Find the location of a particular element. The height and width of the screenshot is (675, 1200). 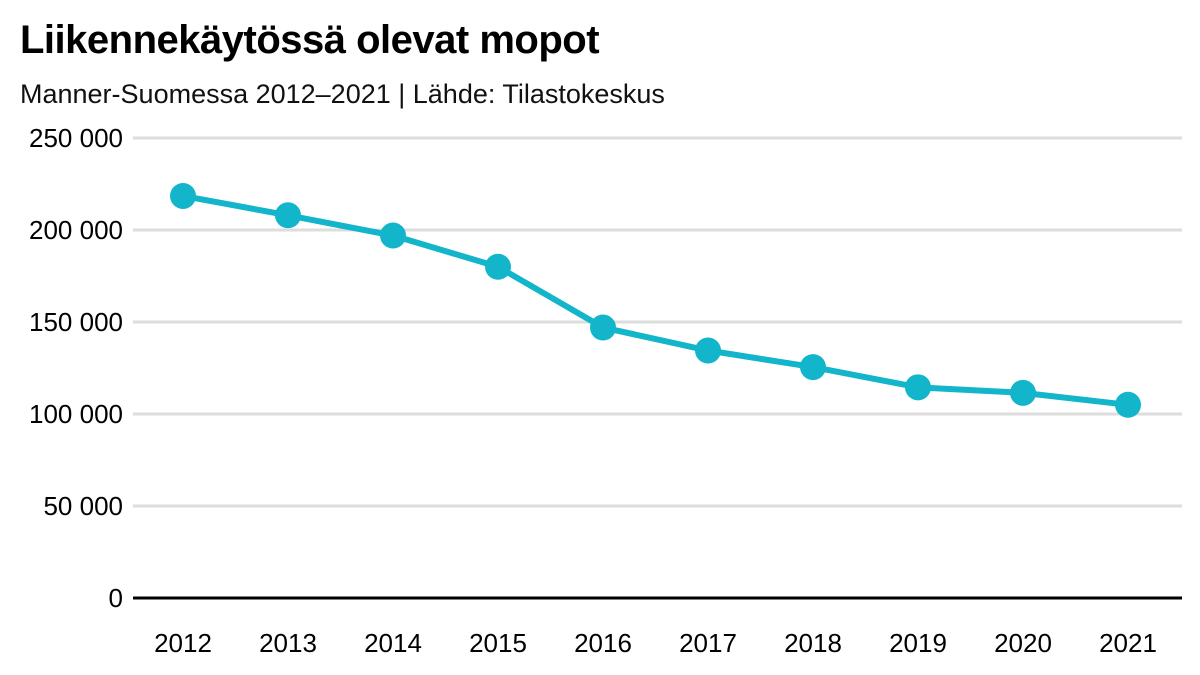

x-tick-label: 2016 is located at coordinates (603, 643).